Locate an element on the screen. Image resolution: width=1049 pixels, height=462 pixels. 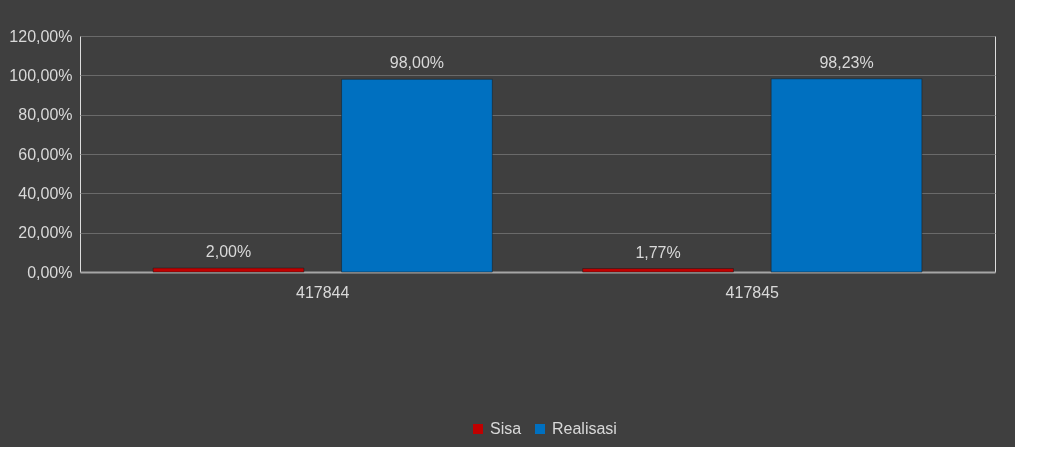
y-tick-label: 40,00% is located at coordinates (45, 193).